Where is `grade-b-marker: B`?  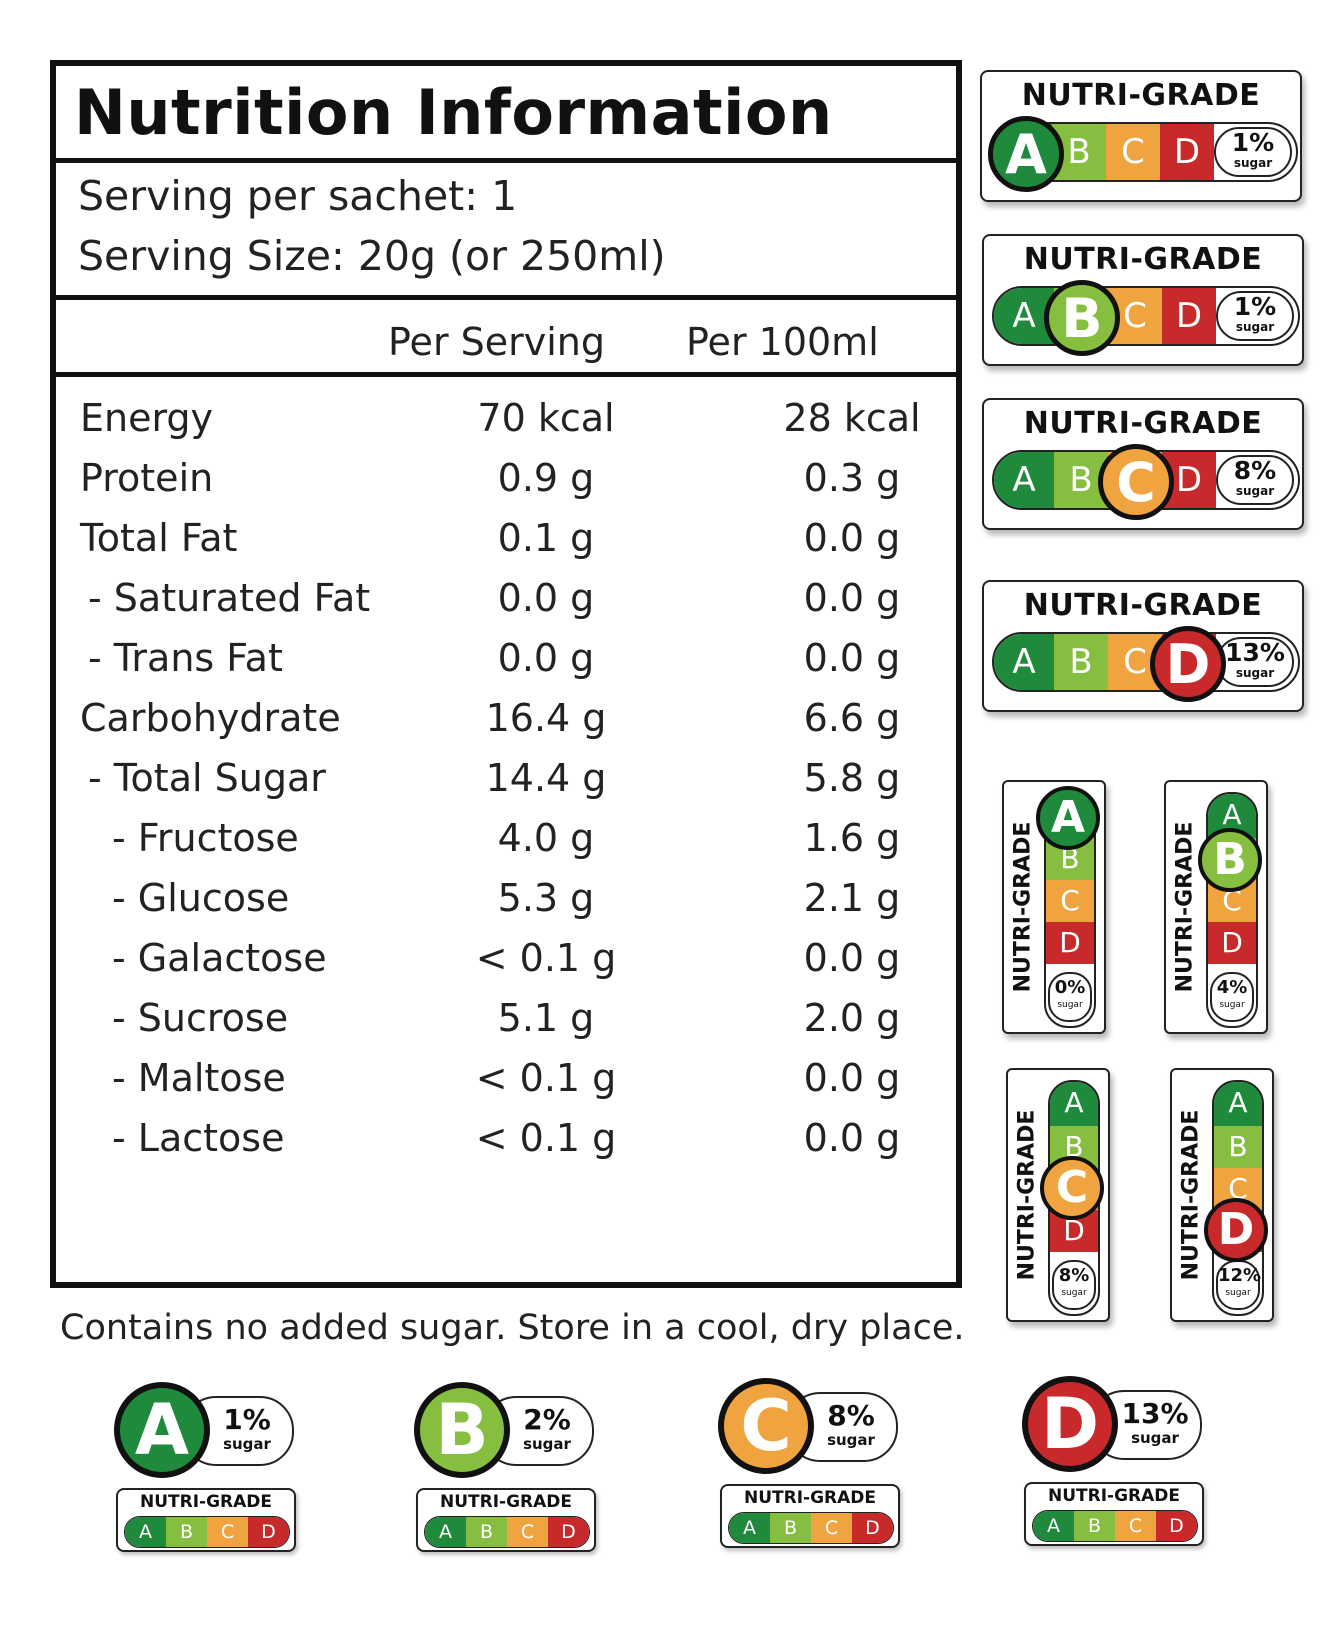
grade-b-marker: B is located at coordinates (1082, 318).